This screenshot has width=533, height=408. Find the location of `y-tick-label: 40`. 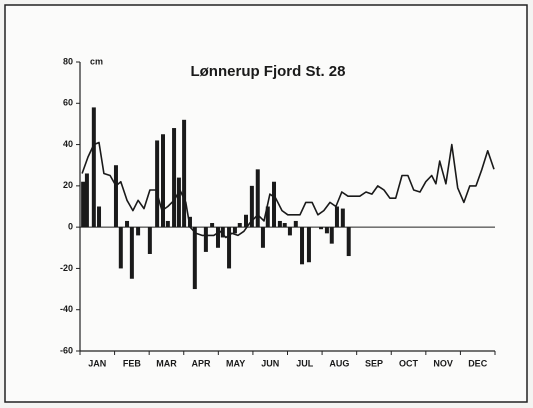

y-tick-label: 40 is located at coordinates (68, 144).